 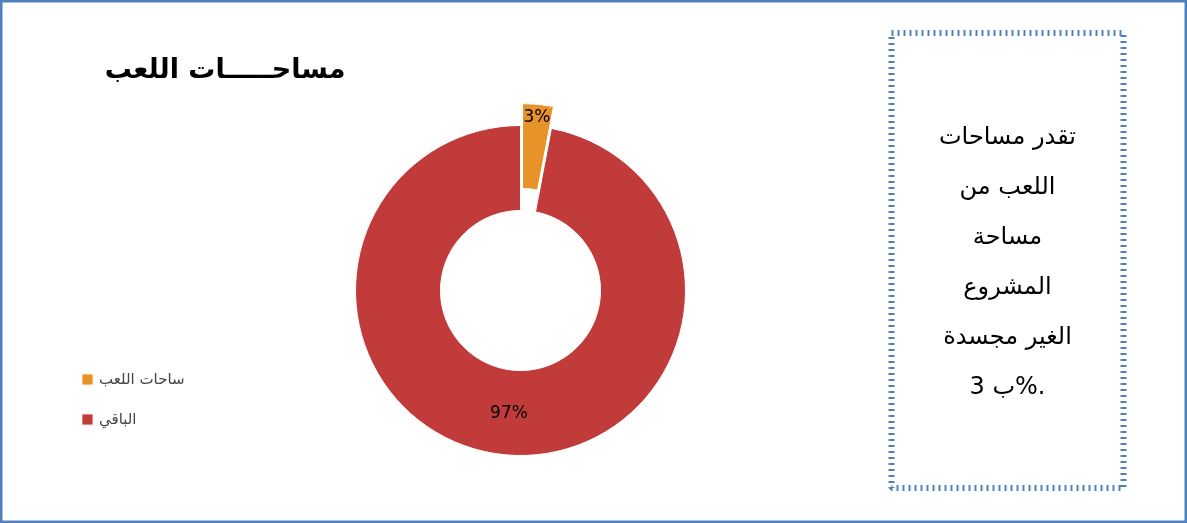 I want to click on legend-label: ساحات اللعب, so click(x=142, y=379).